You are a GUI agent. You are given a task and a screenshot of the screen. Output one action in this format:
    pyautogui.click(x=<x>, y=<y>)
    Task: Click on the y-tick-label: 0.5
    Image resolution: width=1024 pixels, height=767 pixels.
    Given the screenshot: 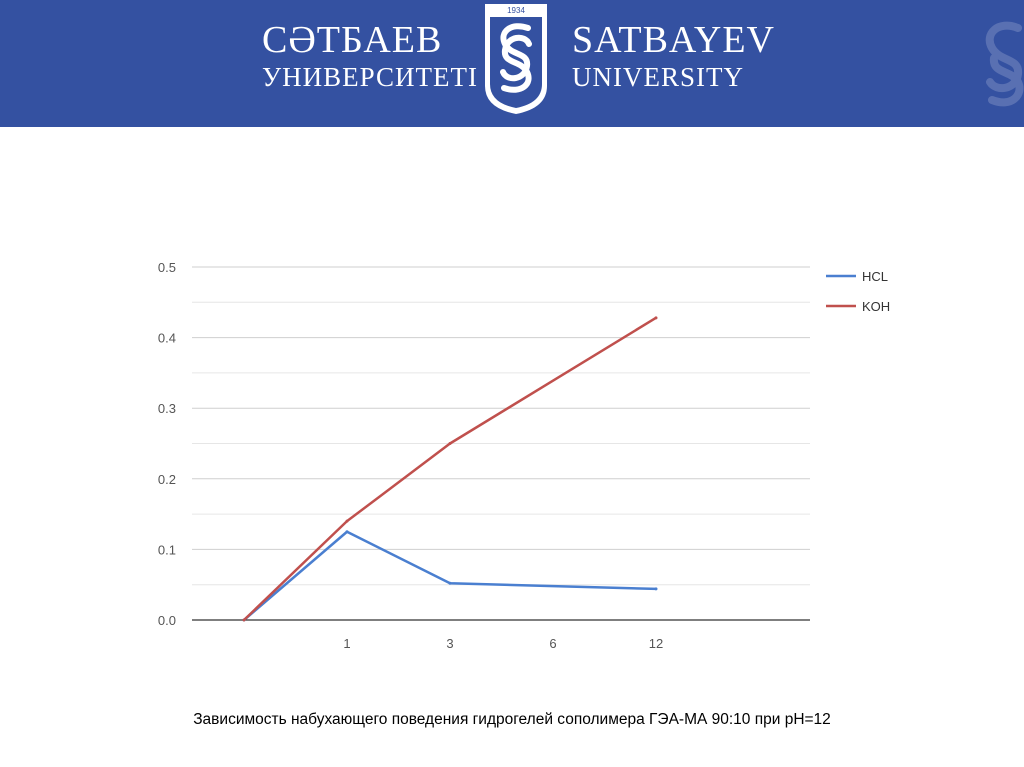 What is the action you would take?
    pyautogui.click(x=167, y=267)
    